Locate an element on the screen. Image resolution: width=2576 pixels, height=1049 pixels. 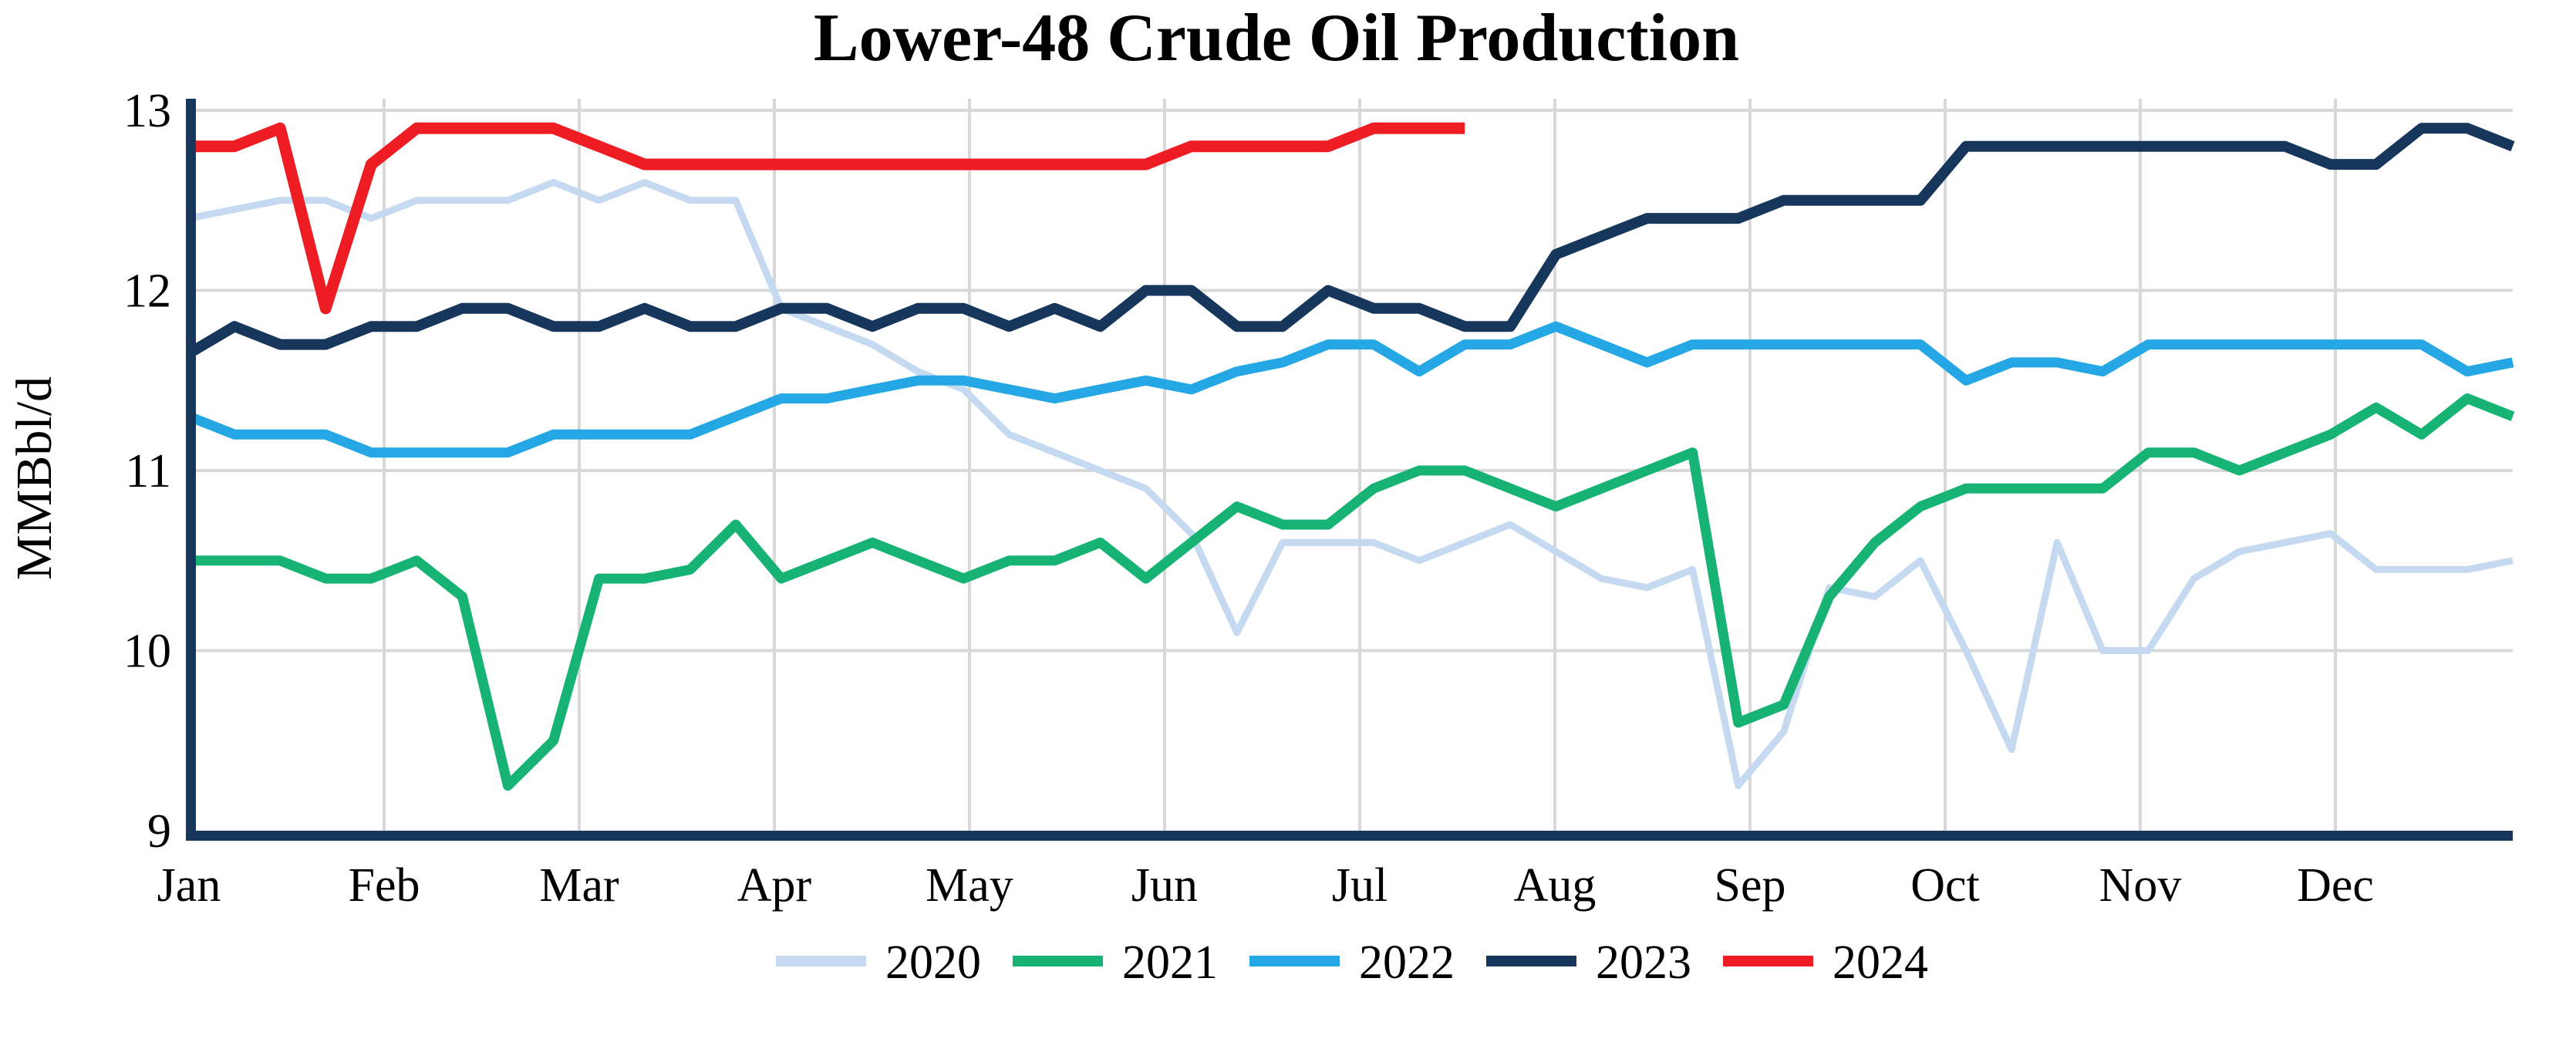
x-tick-label-Feb: Feb is located at coordinates (384, 885).